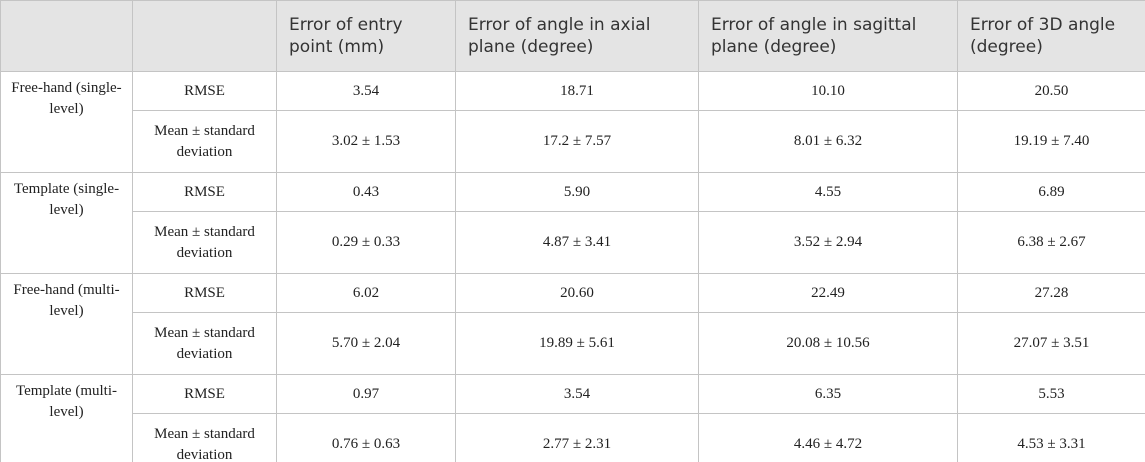  I want to click on value-cell: 20.60, so click(577, 293).